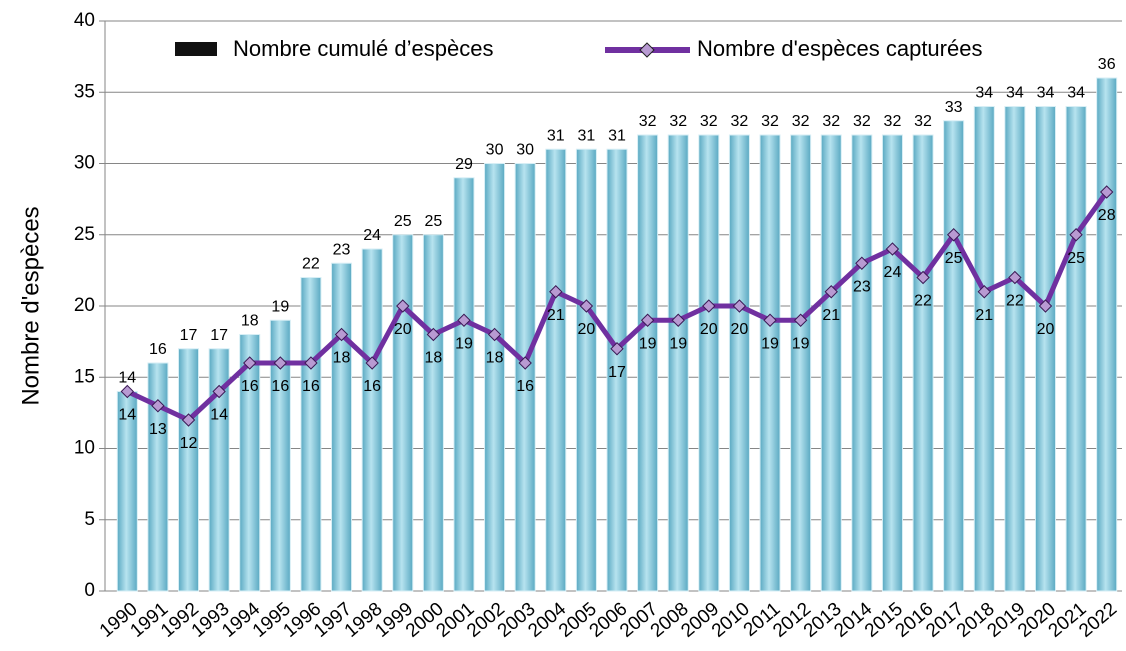  What do you see at coordinates (862, 286) in the screenshot?
I see `line-value-label: 23` at bounding box center [862, 286].